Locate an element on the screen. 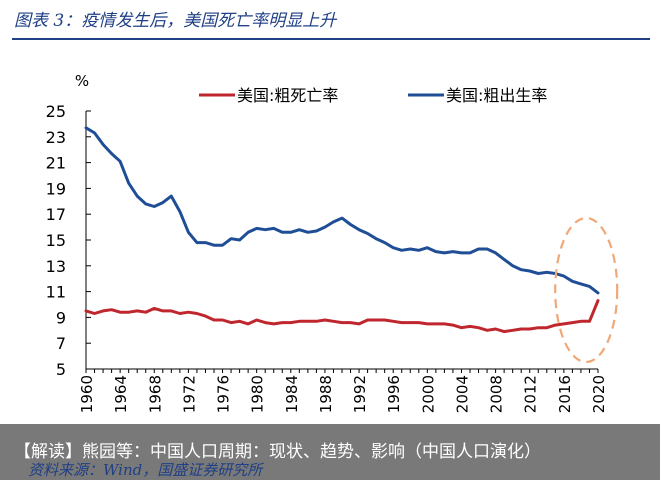 This screenshot has height=480, width=660. y-tick-label: 11 is located at coordinates (56, 292).